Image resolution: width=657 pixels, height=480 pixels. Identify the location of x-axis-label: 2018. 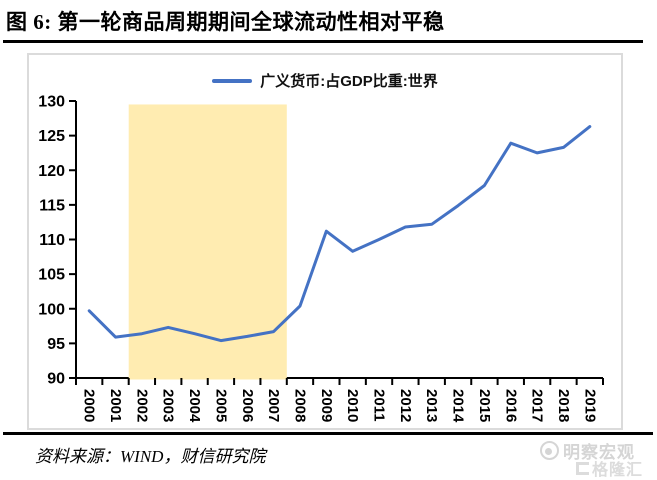
(563, 405).